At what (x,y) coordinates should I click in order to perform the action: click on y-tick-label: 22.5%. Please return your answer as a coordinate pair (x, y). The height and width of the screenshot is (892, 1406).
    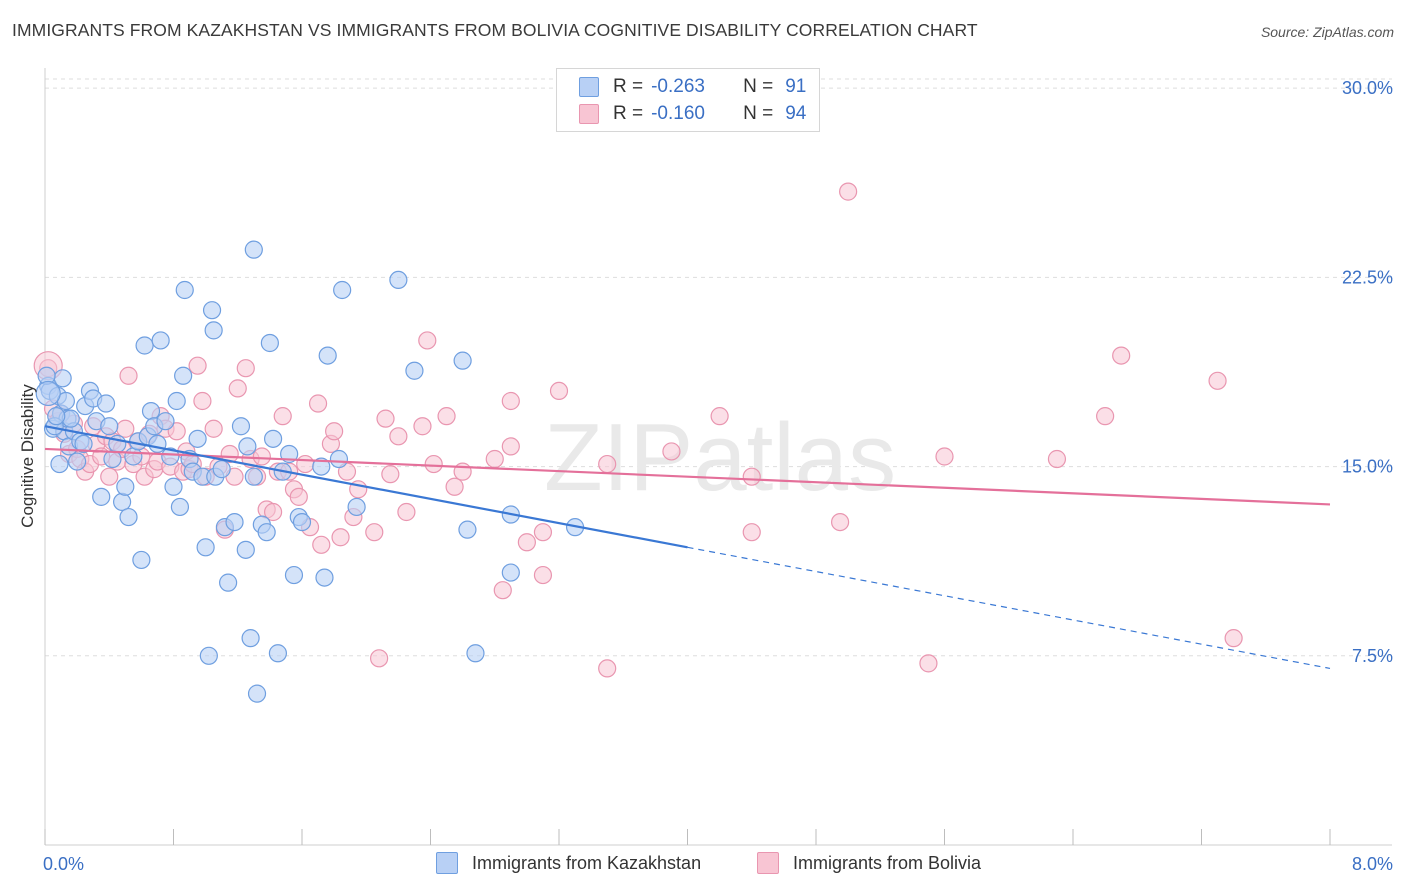
    Looking at the image, I should click on (1367, 277).